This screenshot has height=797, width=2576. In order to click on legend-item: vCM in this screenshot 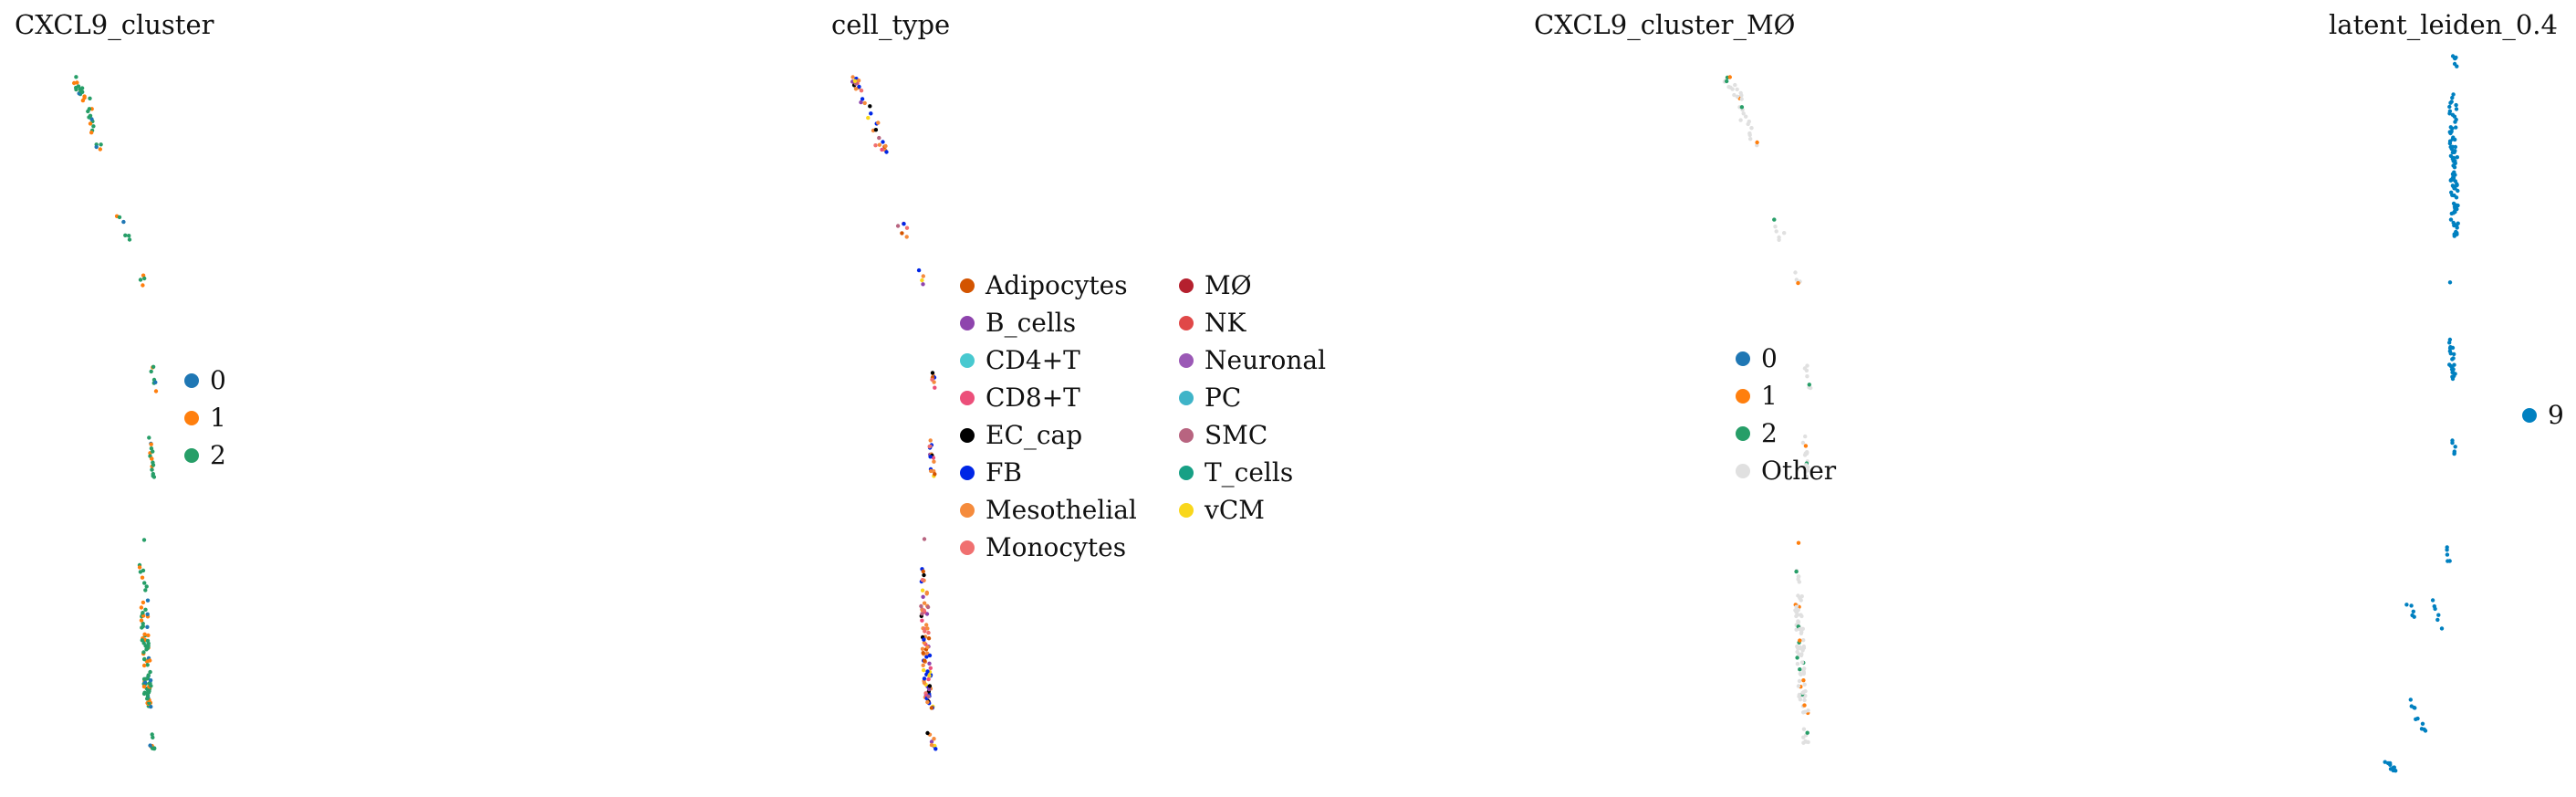, I will do `click(1222, 510)`.